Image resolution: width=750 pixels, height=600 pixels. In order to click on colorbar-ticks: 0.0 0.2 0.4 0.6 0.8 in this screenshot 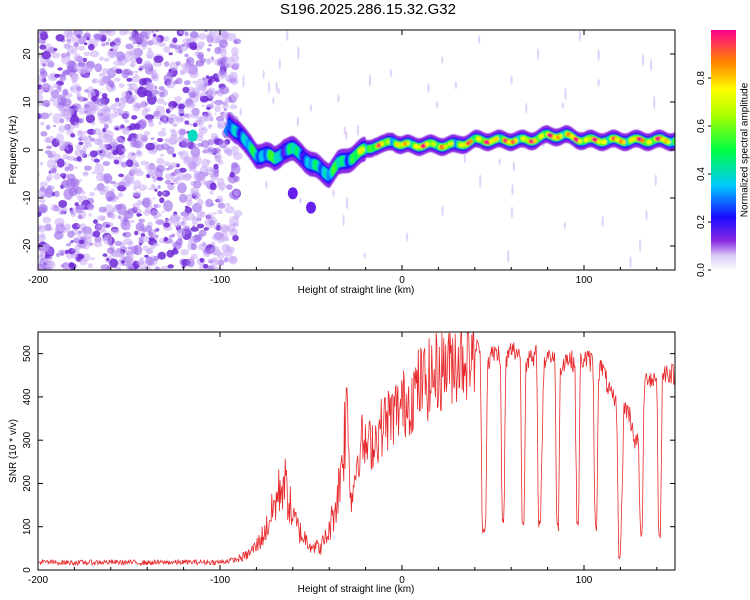, I will do `click(703, 174)`.